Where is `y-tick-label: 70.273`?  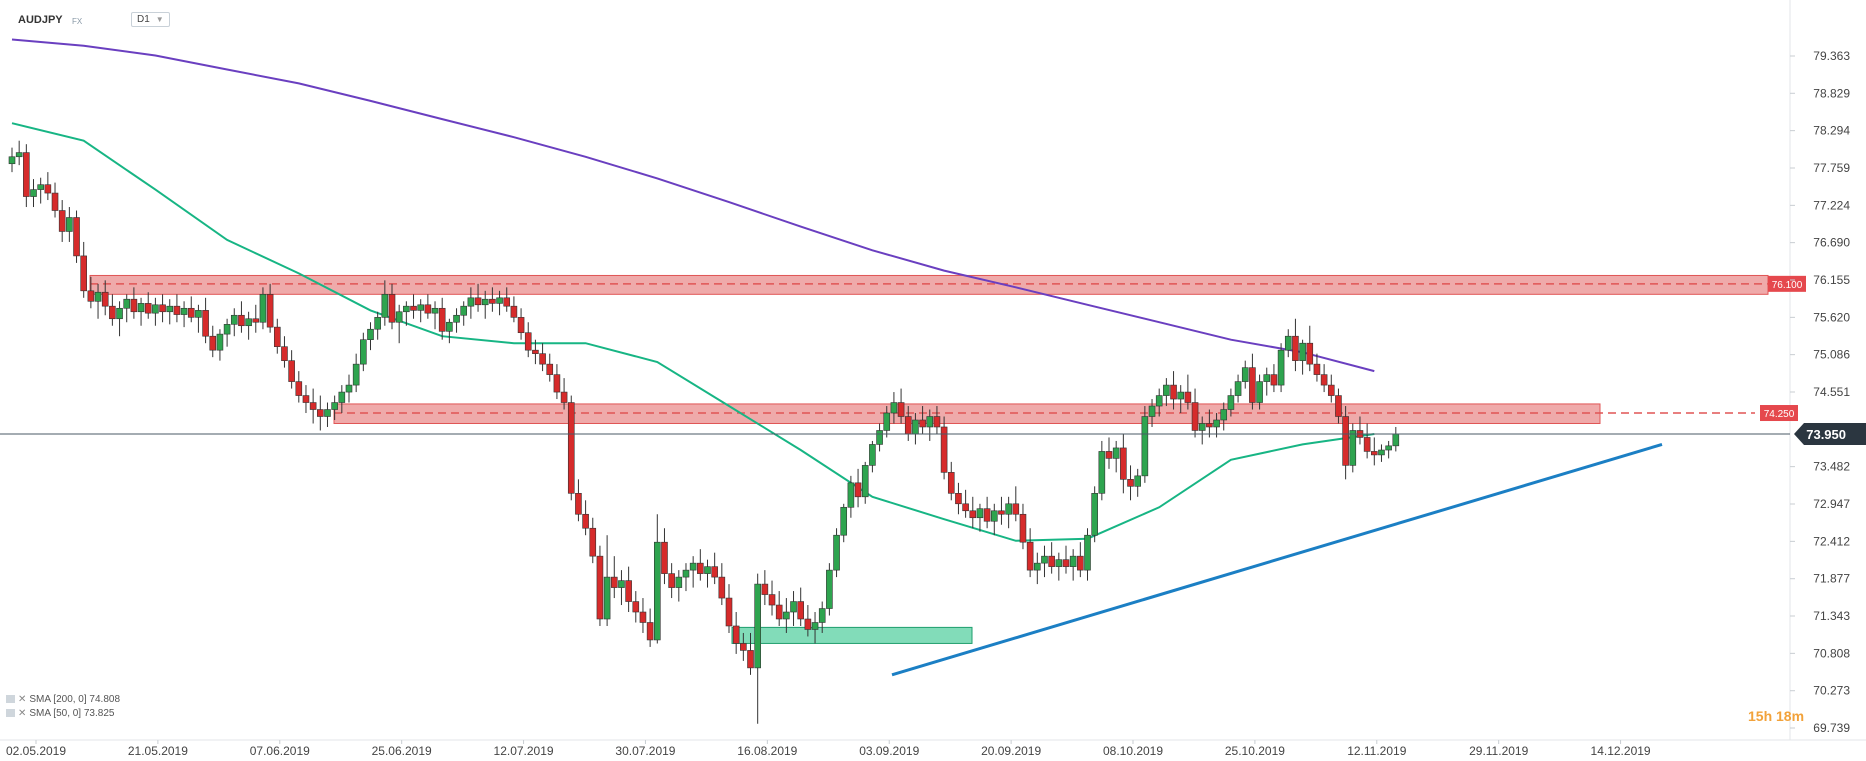
y-tick-label: 70.273 is located at coordinates (1831, 691).